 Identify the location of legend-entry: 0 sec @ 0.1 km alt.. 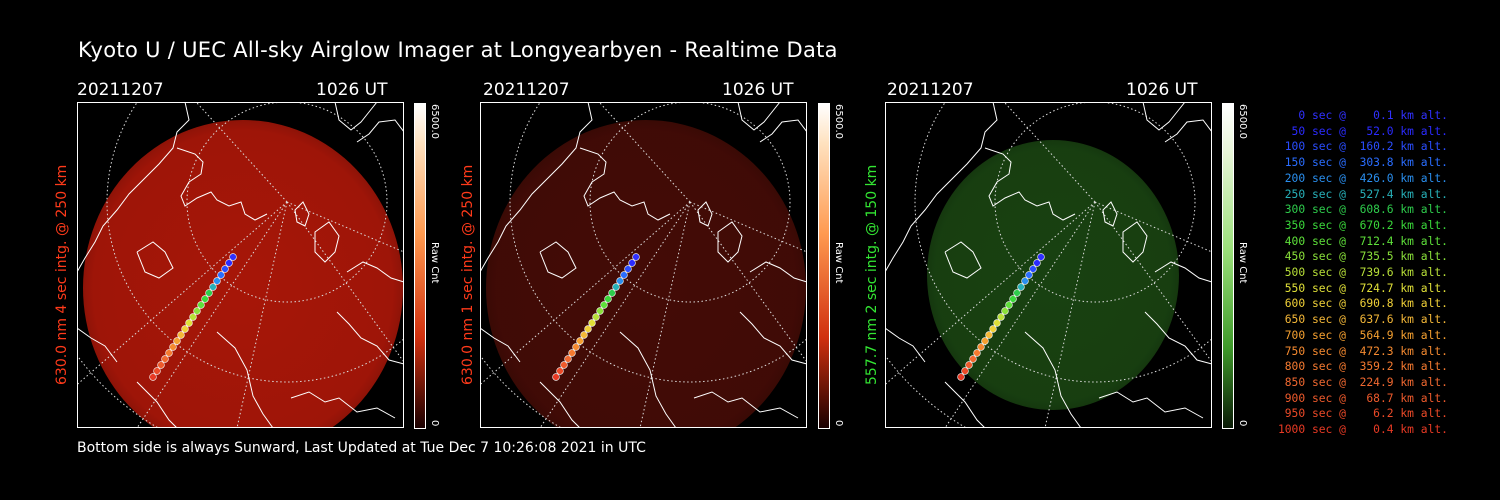
(1362, 115).